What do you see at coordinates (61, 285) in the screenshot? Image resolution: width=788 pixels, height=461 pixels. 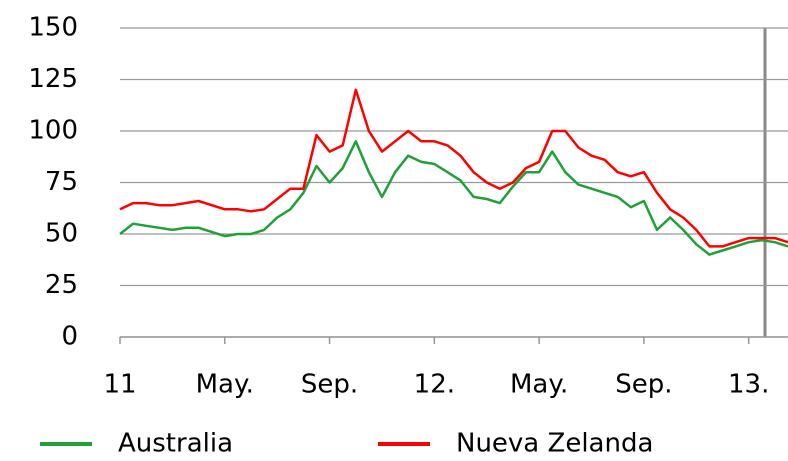 I see `y-tick-label: 25` at bounding box center [61, 285].